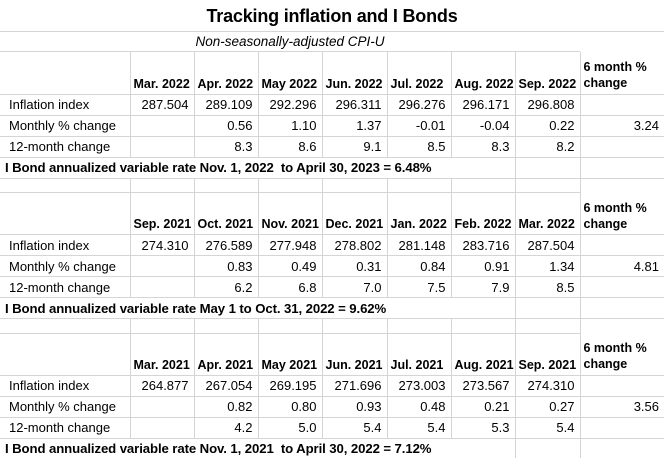 The height and width of the screenshot is (458, 664). I want to click on value-cell: 6.2, so click(226, 287).